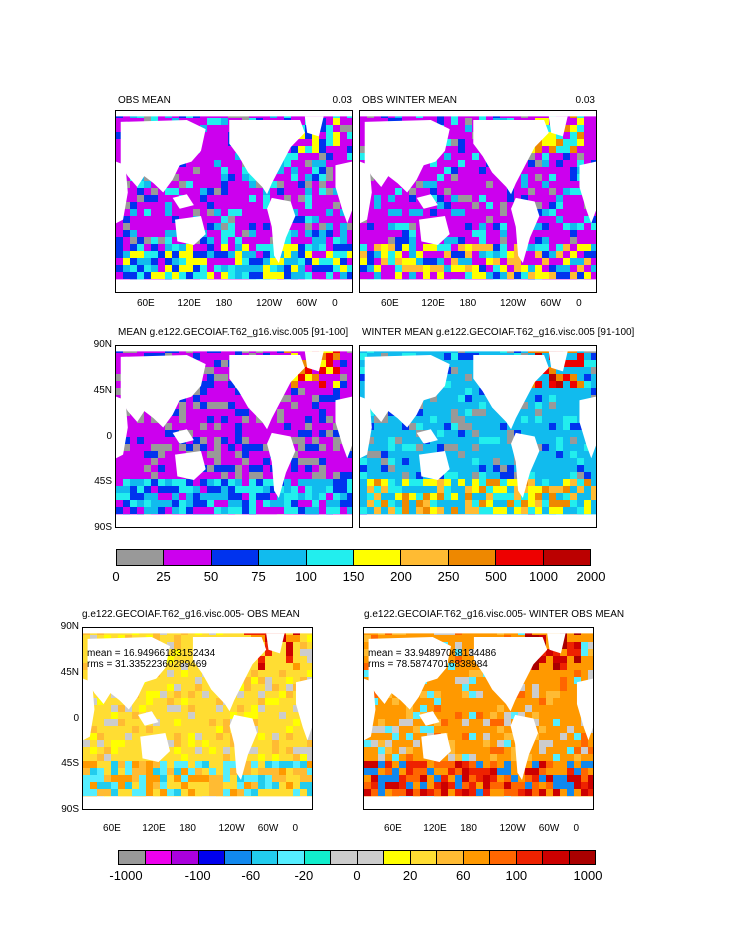 The image size is (733, 945). I want to click on rms-value: rms = 78.58747016838984, so click(428, 664).